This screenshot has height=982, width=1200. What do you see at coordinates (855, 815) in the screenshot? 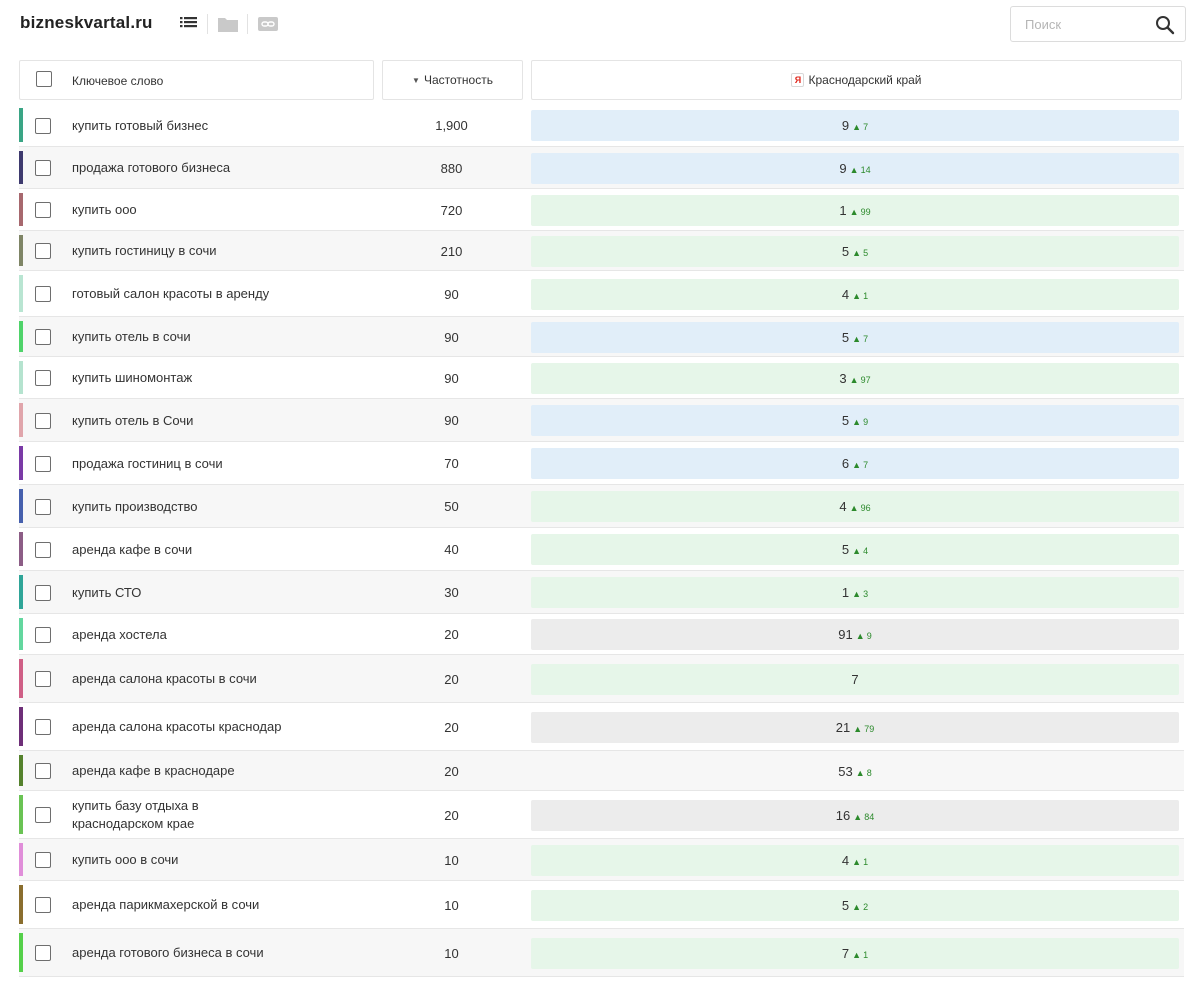
I see `position-cell: 16 ▲ 84` at bounding box center [855, 815].